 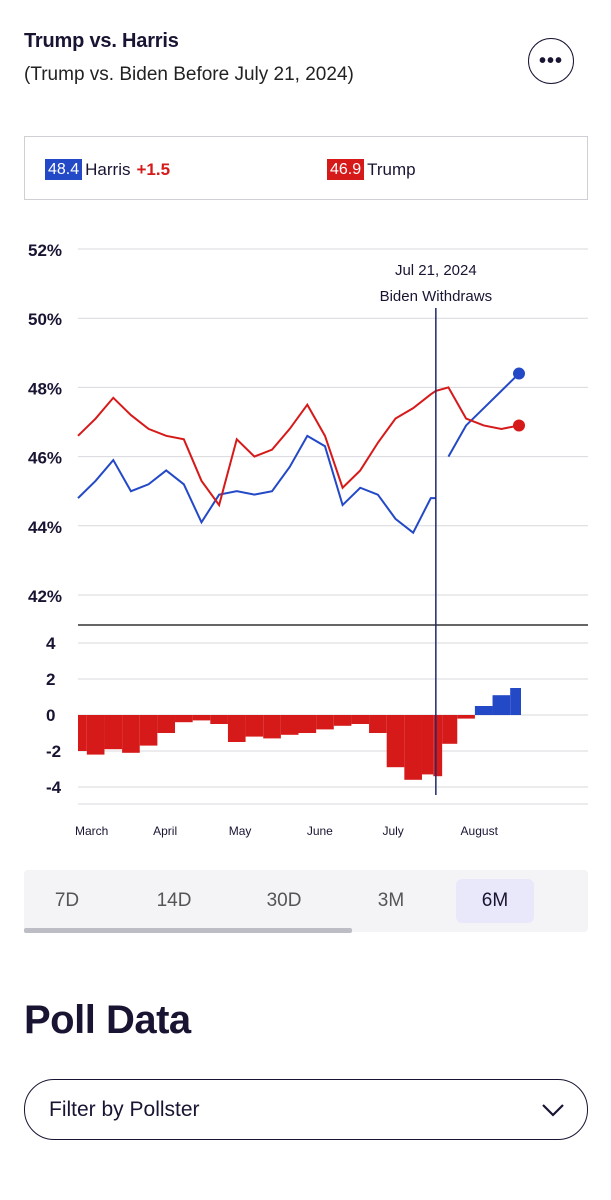 I want to click on ellipsis-icon: •••, so click(x=550, y=60).